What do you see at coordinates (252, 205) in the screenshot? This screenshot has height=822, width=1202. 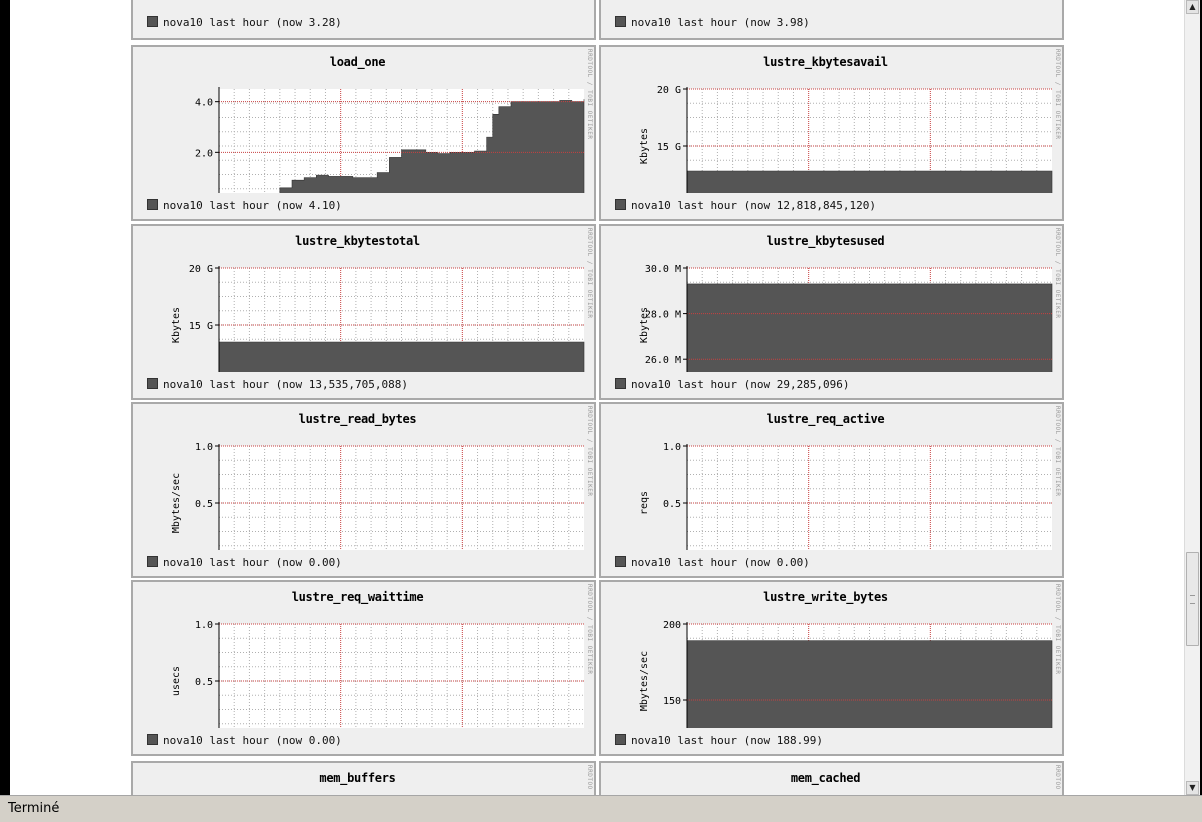 I see `legend-text: nova10 last hour (now 4.10)` at bounding box center [252, 205].